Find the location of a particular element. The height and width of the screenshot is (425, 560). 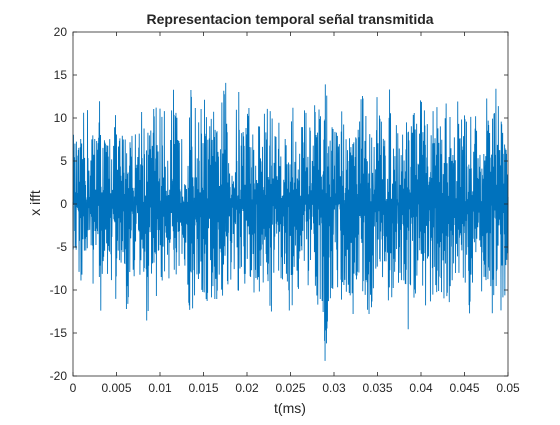

y-axis-label: x ifft is located at coordinates (35, 203).